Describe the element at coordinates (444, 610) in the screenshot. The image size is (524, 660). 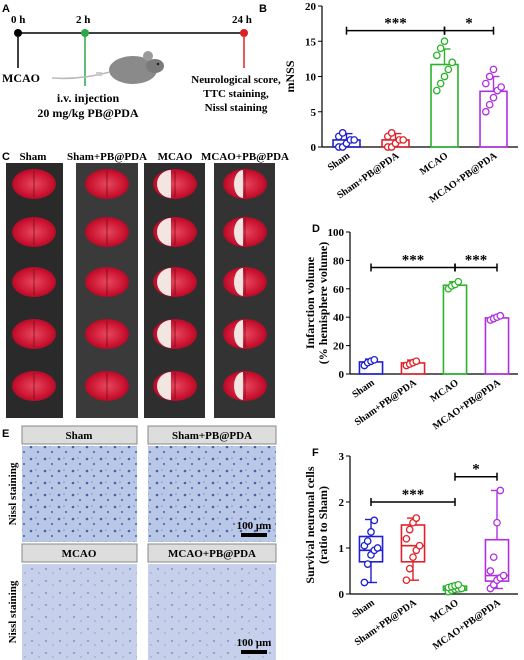
I see `f-x-tick-label: MCAO` at that location.